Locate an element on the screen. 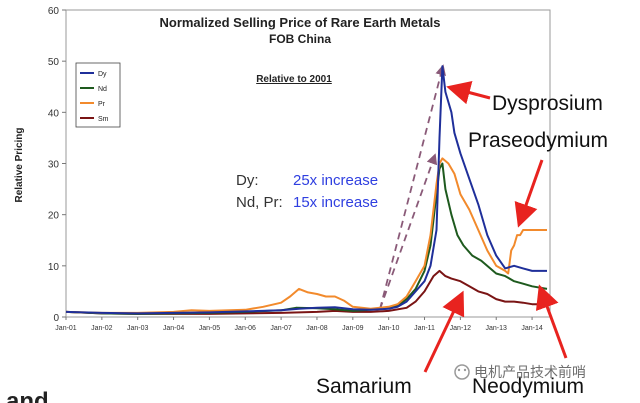 The image size is (640, 403). increase-annotation: Dy: 25x increase Nd, Pr: 15x increase is located at coordinates (307, 191).